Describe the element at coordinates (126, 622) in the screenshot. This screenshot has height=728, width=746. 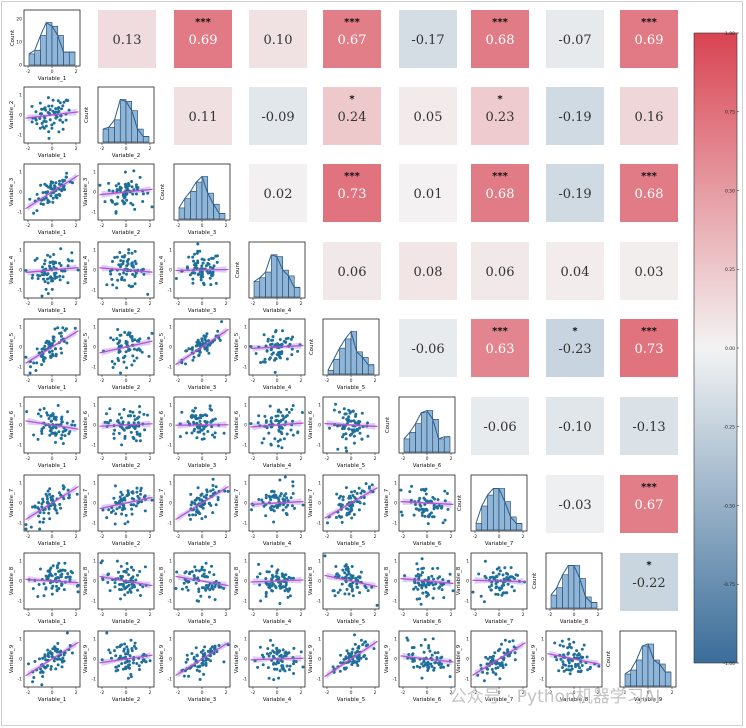
I see `x-axis-label: Variable_2` at that location.